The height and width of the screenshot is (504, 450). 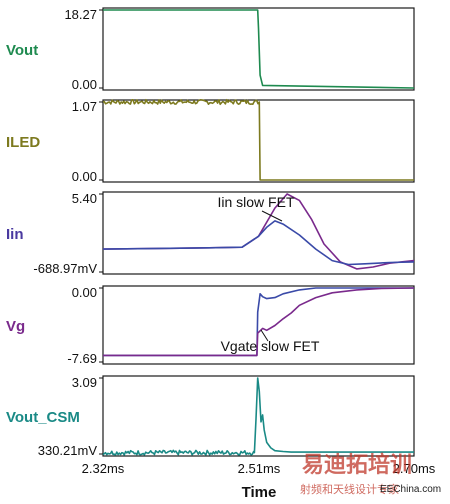 What do you see at coordinates (349, 489) in the screenshot?
I see `watermark-tagline: 射频和天线设计专家` at bounding box center [349, 489].